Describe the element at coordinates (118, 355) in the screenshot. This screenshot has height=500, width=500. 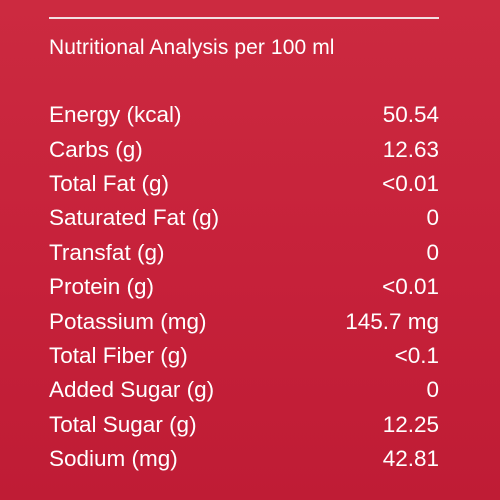
I see `row-label: Total Fiber (g)` at that location.